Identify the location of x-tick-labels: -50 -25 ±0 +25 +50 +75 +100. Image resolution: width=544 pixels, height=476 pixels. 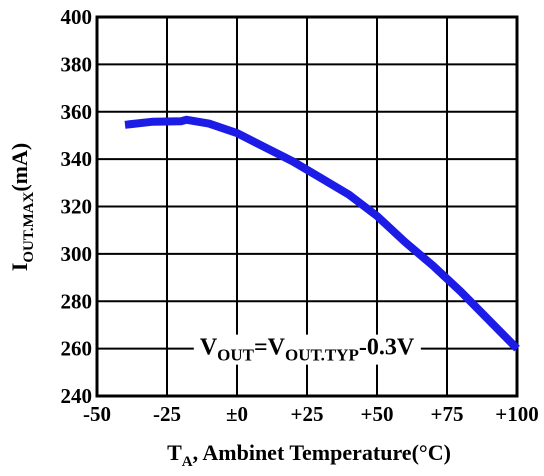
(311, 414).